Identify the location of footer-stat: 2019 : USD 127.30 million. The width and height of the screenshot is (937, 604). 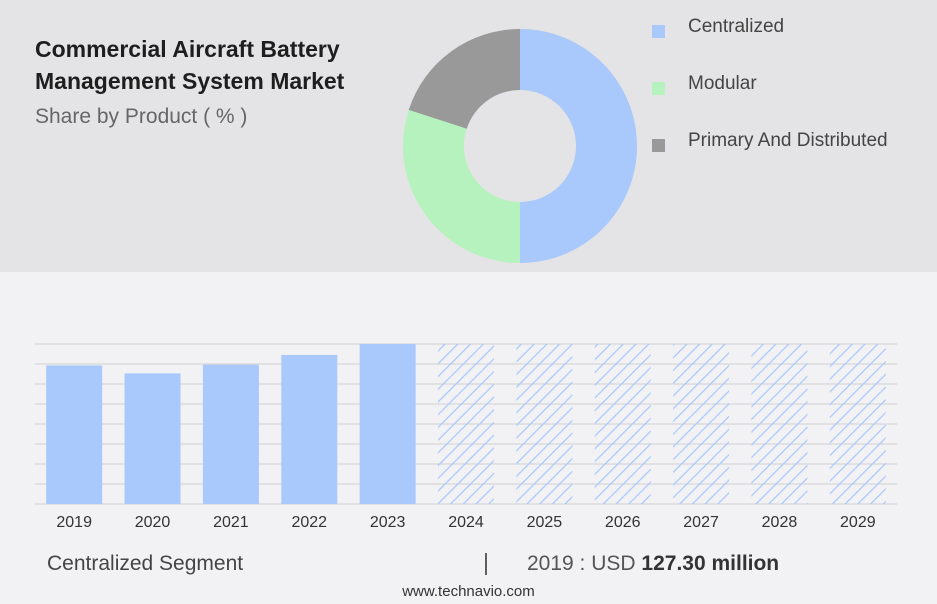
(653, 564).